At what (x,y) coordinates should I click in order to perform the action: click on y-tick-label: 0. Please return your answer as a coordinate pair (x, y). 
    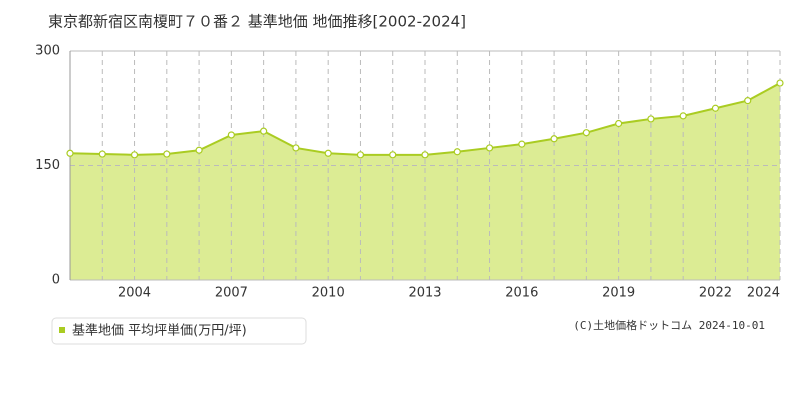
    Looking at the image, I should click on (56, 280).